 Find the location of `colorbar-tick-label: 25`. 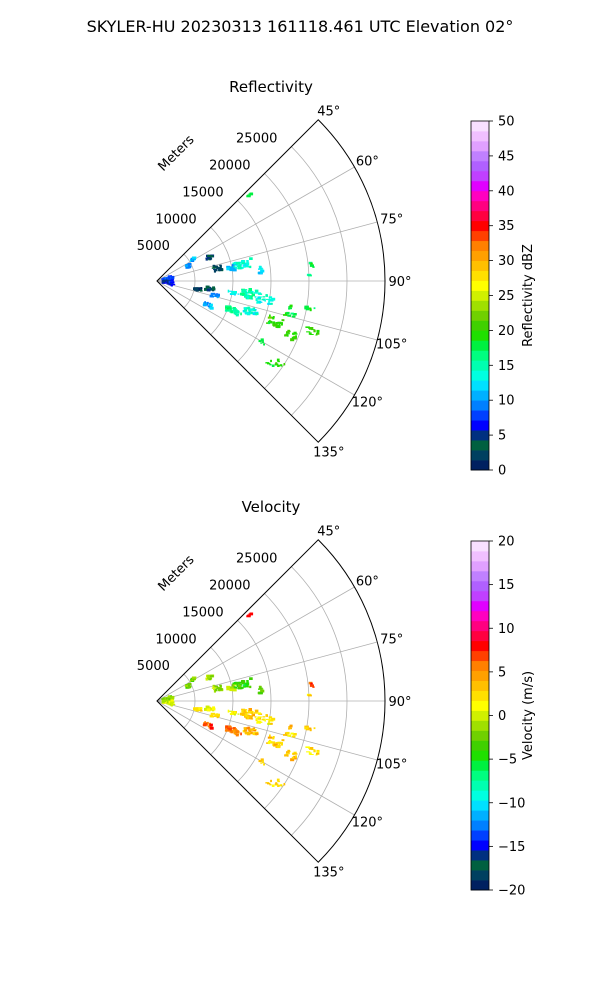

colorbar-tick-label: 25 is located at coordinates (506, 296).